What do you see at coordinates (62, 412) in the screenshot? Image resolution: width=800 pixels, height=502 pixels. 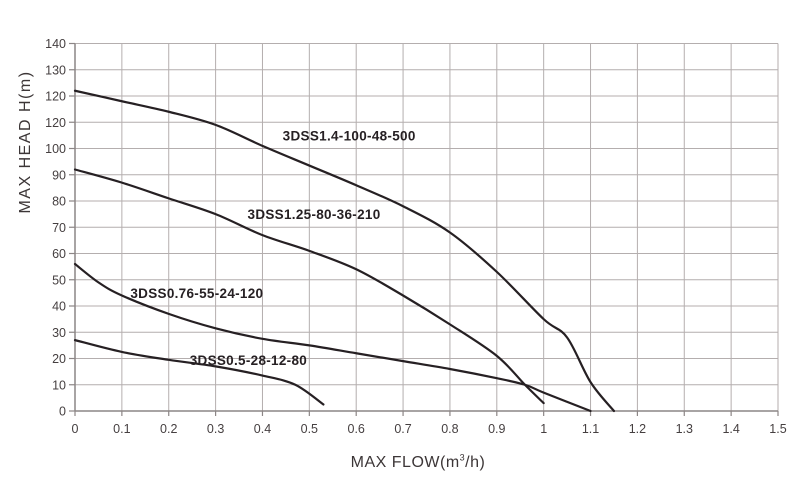 I see `y-tick-label: 0` at bounding box center [62, 412].